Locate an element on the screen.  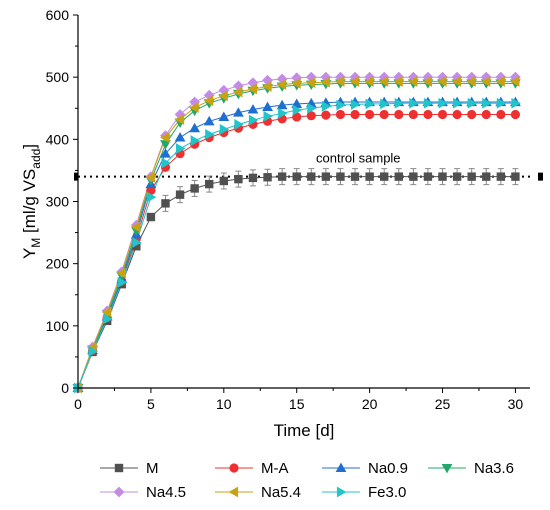
x-tick-label: 10 is located at coordinates (224, 404).